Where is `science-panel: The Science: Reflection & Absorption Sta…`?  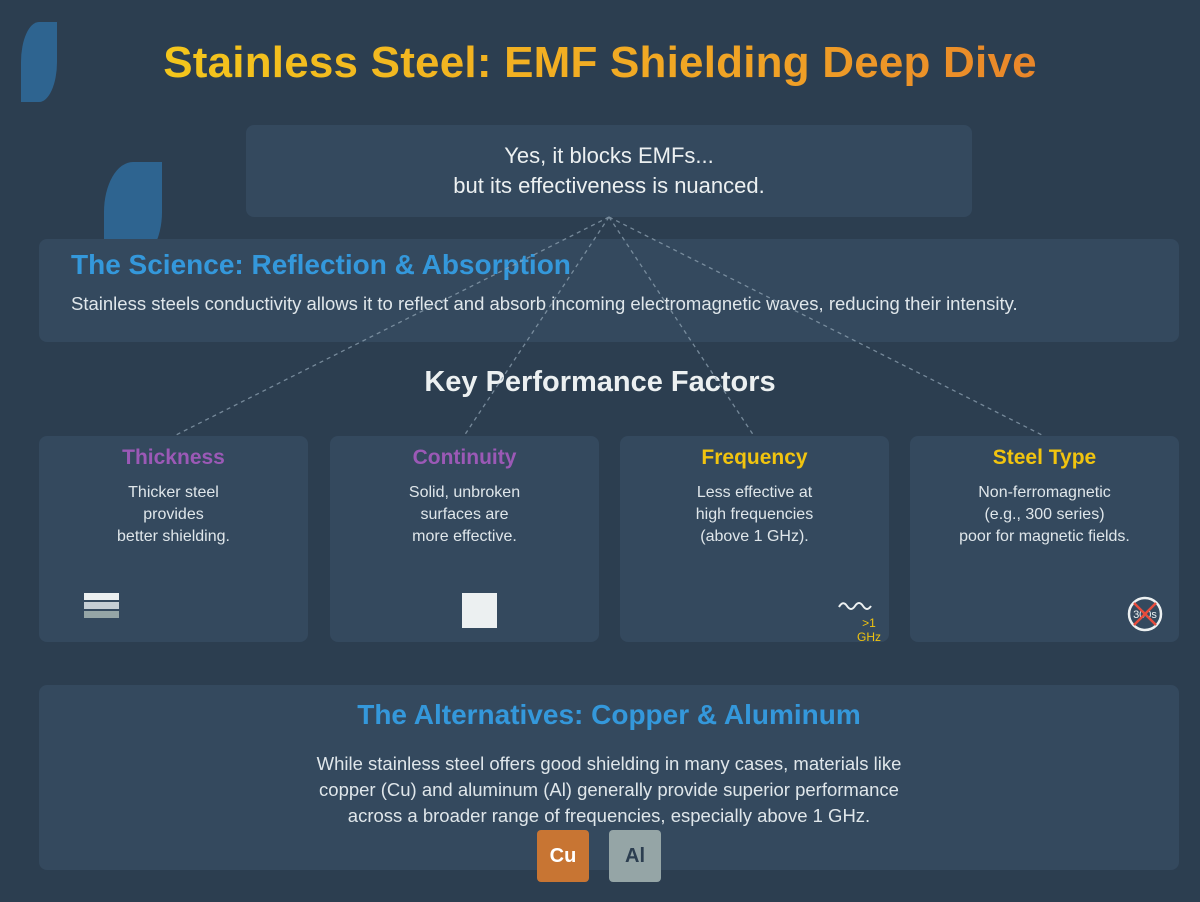
science-panel: The Science: Reflection & Absorption Sta… is located at coordinates (609, 290).